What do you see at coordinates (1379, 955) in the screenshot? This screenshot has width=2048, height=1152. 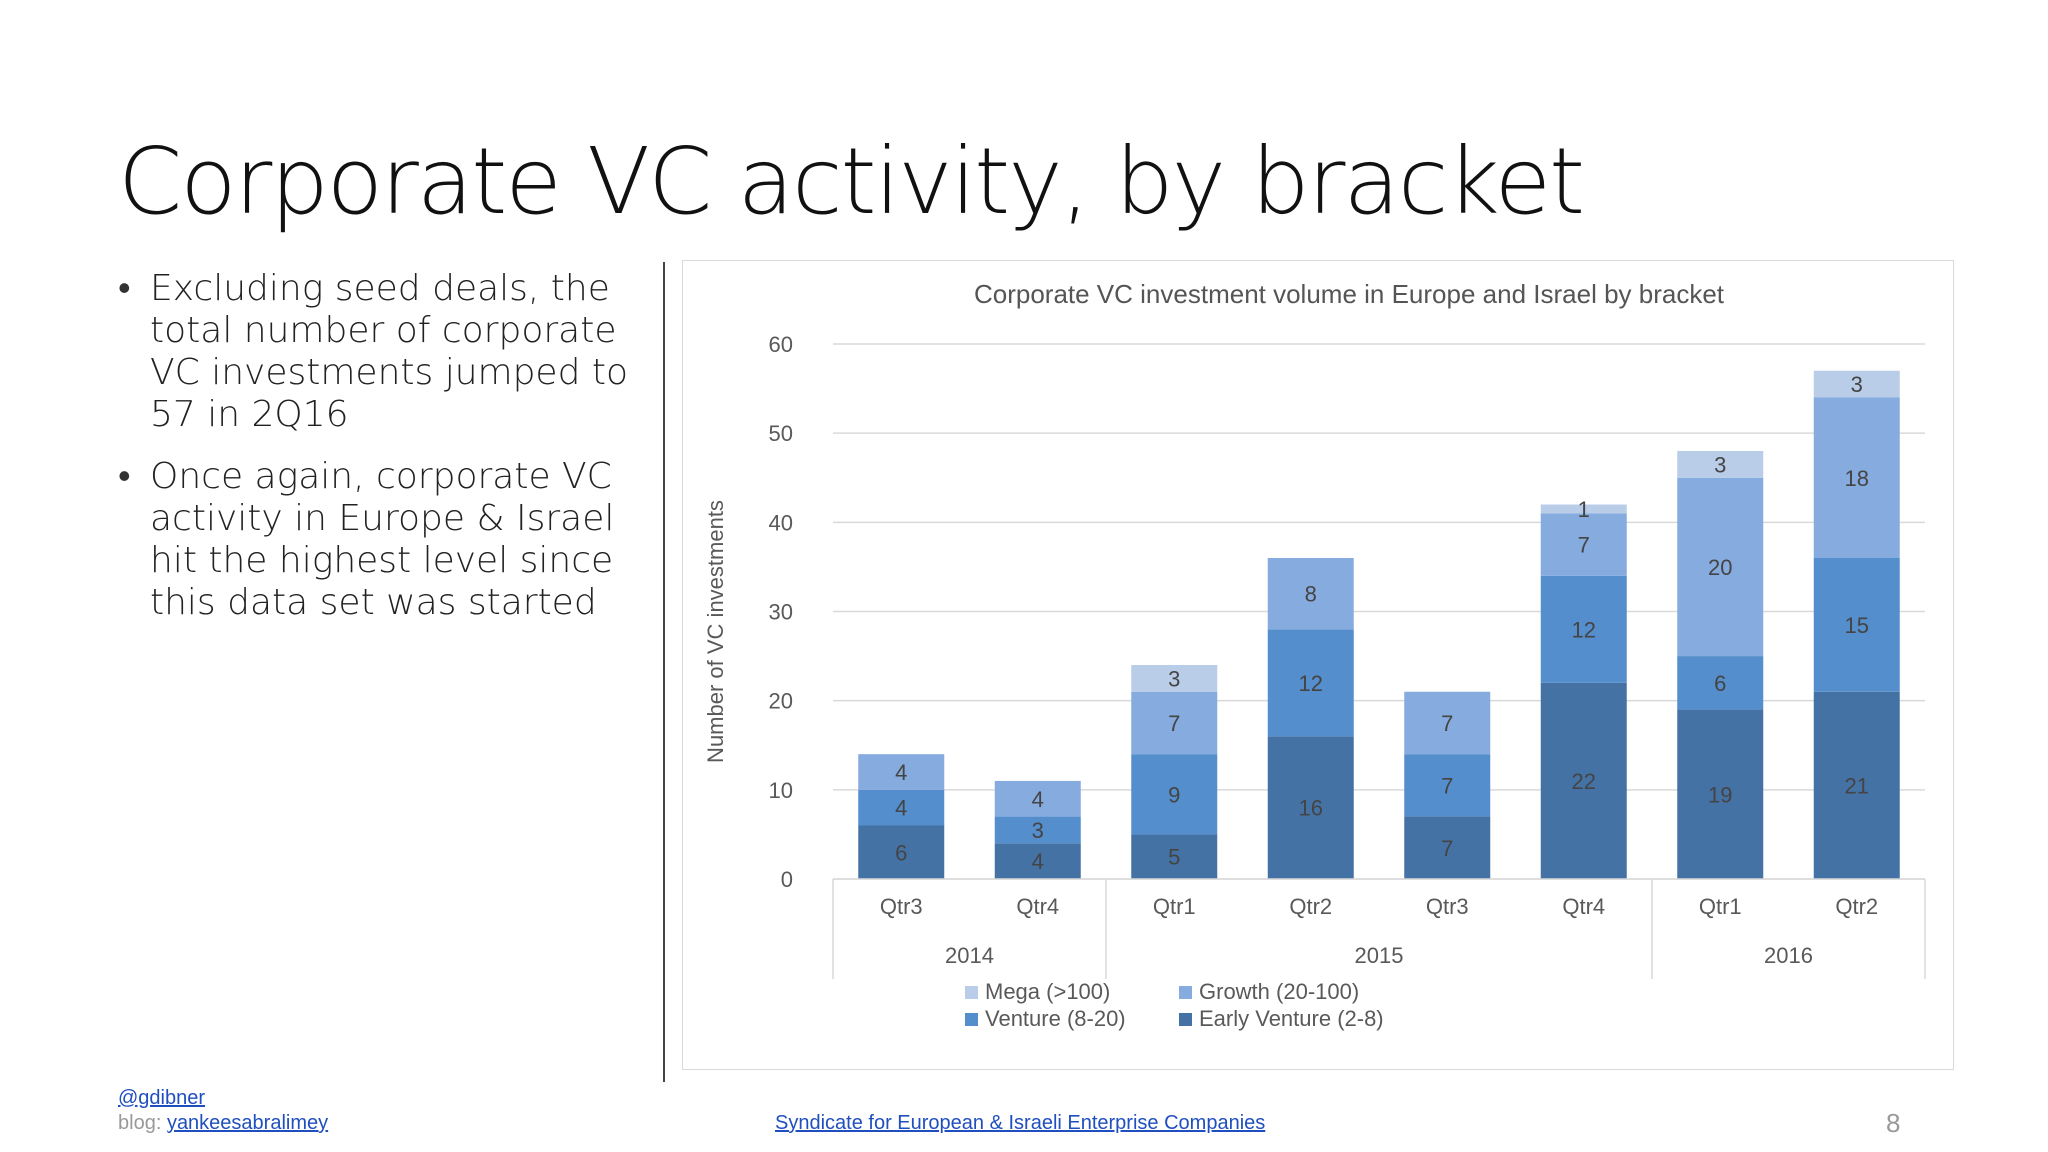 I see `x-group-label: 2015` at bounding box center [1379, 955].